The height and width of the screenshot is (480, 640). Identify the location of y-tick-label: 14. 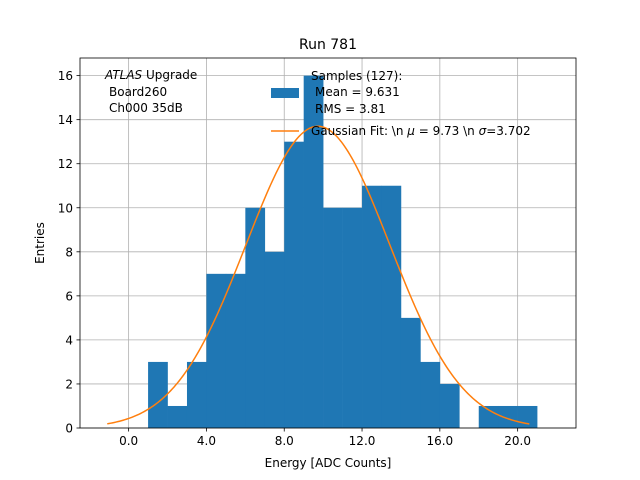
(65, 120).